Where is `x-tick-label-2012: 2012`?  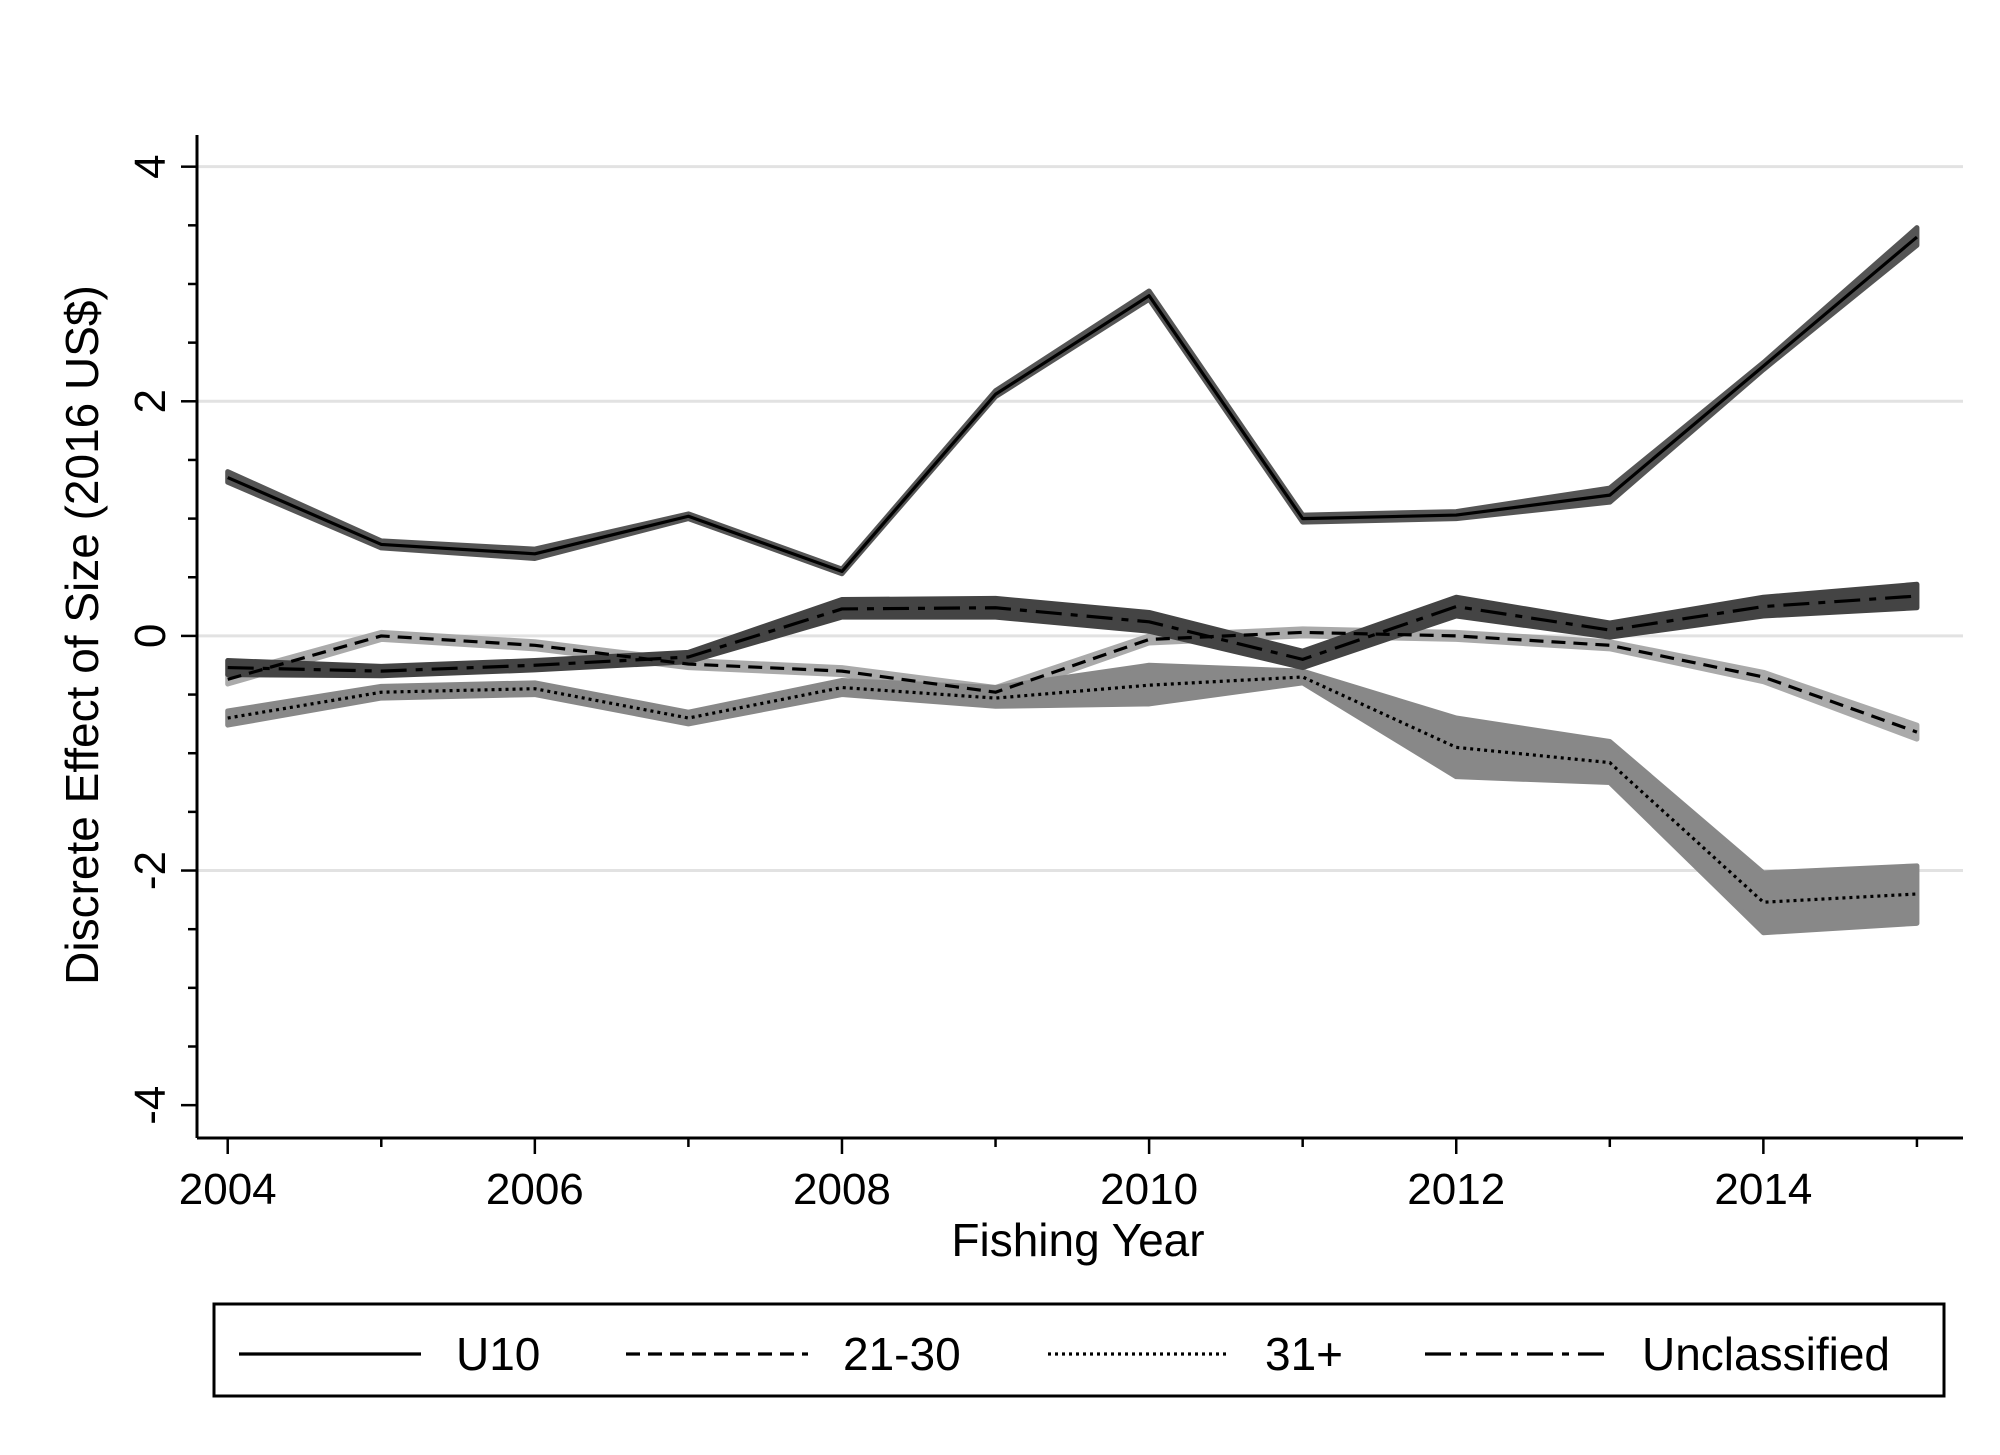
x-tick-label-2012: 2012 is located at coordinates (1456, 1189).